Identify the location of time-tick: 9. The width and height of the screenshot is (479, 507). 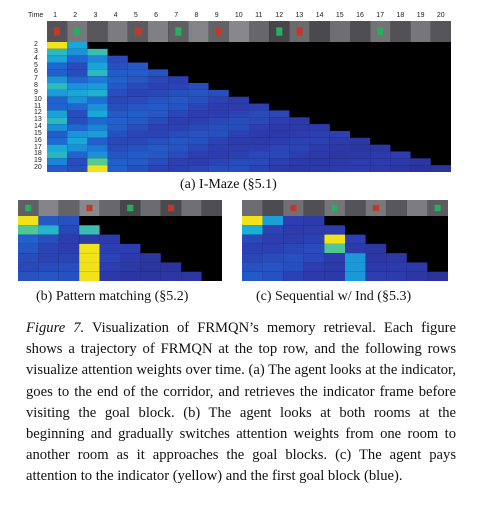
(216, 15).